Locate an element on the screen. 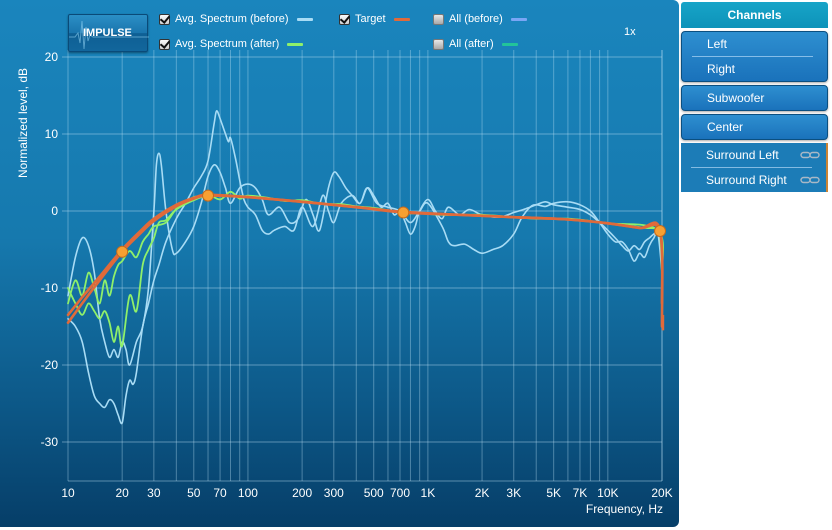 The height and width of the screenshot is (530, 832). legend-all-after: All (after) is located at coordinates (475, 44).